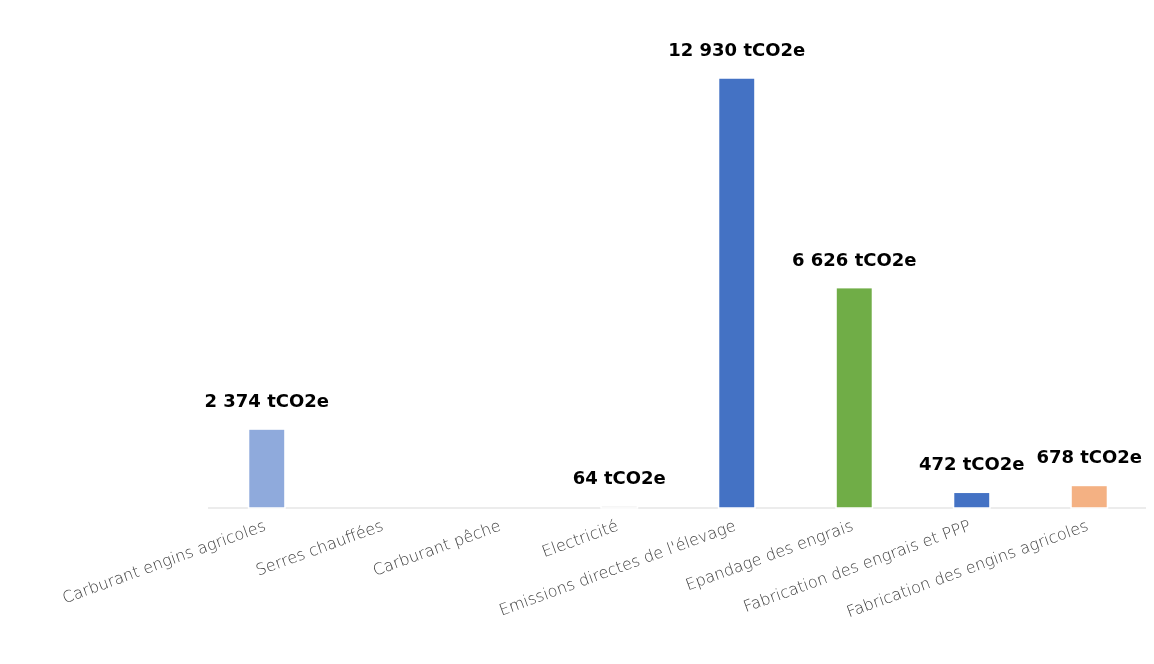  Describe the element at coordinates (971, 464) in the screenshot. I see `data-label: 472 tCO2e` at that location.